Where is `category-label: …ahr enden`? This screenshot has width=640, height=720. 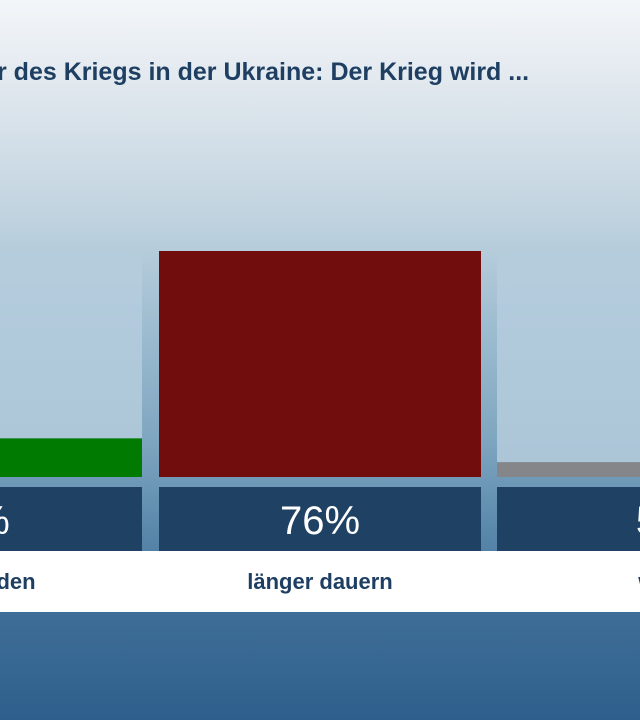 category-label: …ahr enden is located at coordinates (18, 581).